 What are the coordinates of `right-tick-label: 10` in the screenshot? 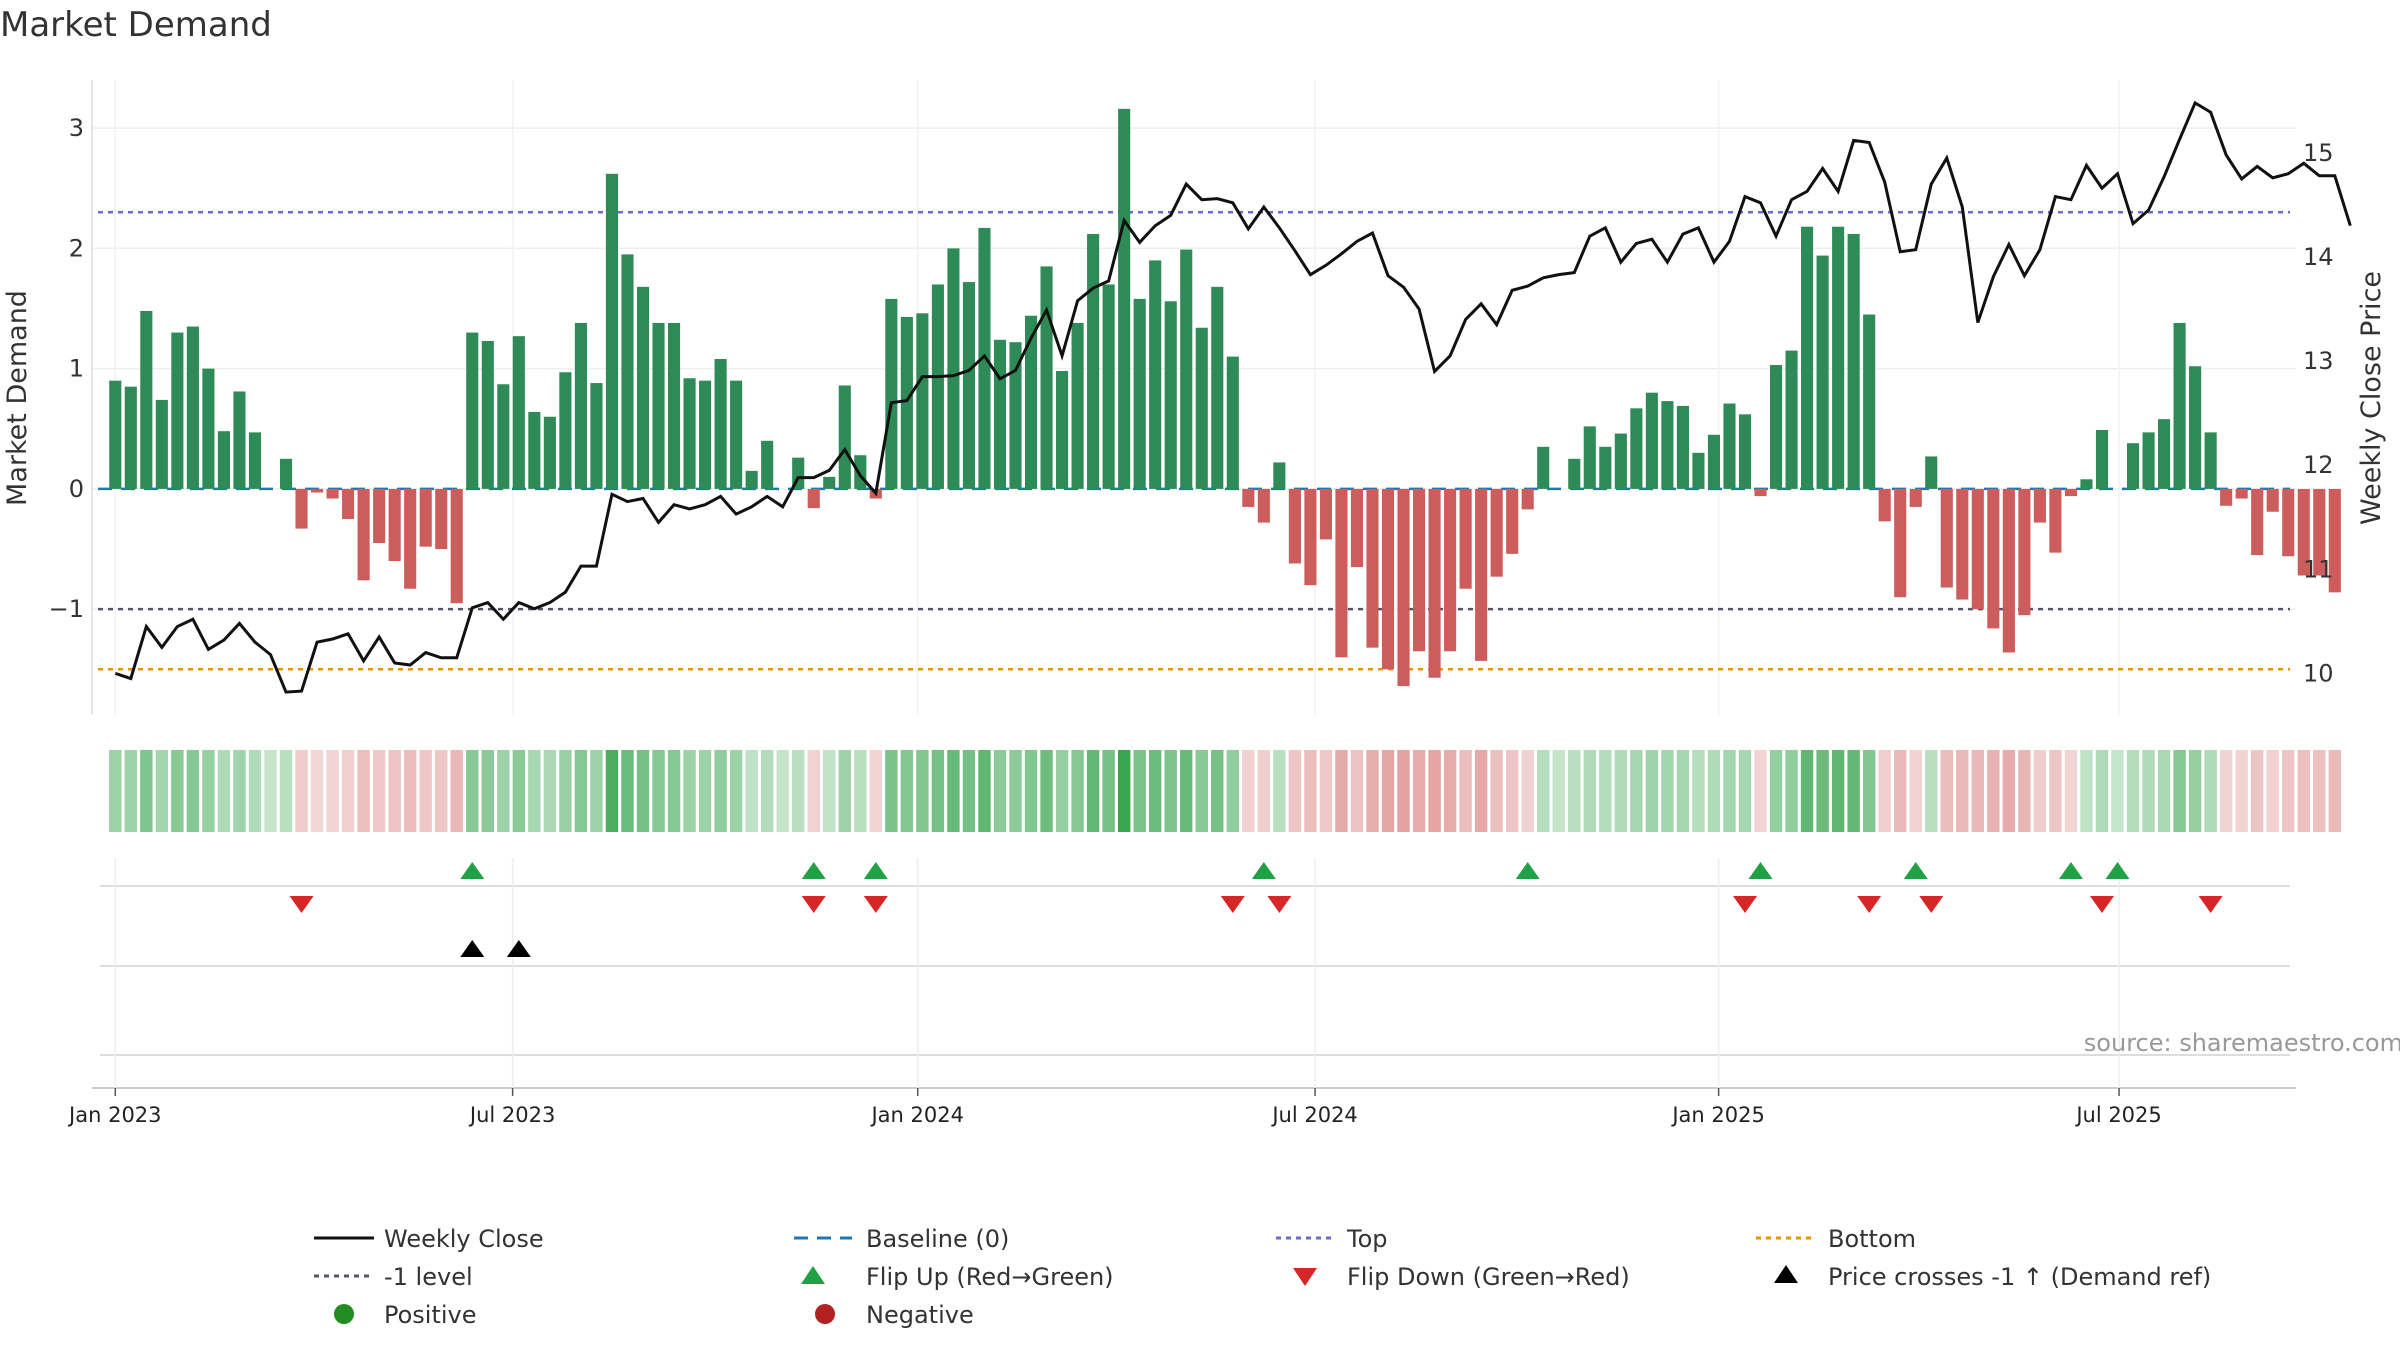 It's located at (2318, 673).